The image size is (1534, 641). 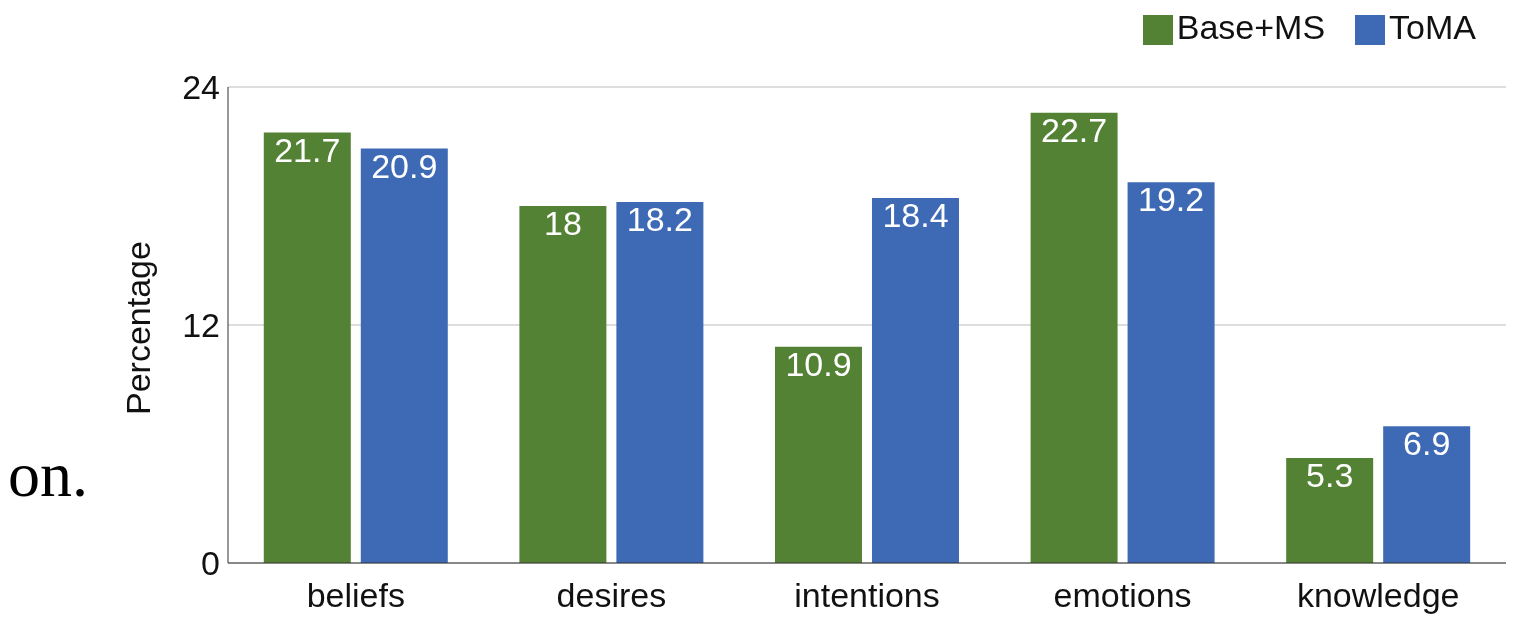 What do you see at coordinates (1171, 199) in the screenshot?
I see `data-label: 19.2` at bounding box center [1171, 199].